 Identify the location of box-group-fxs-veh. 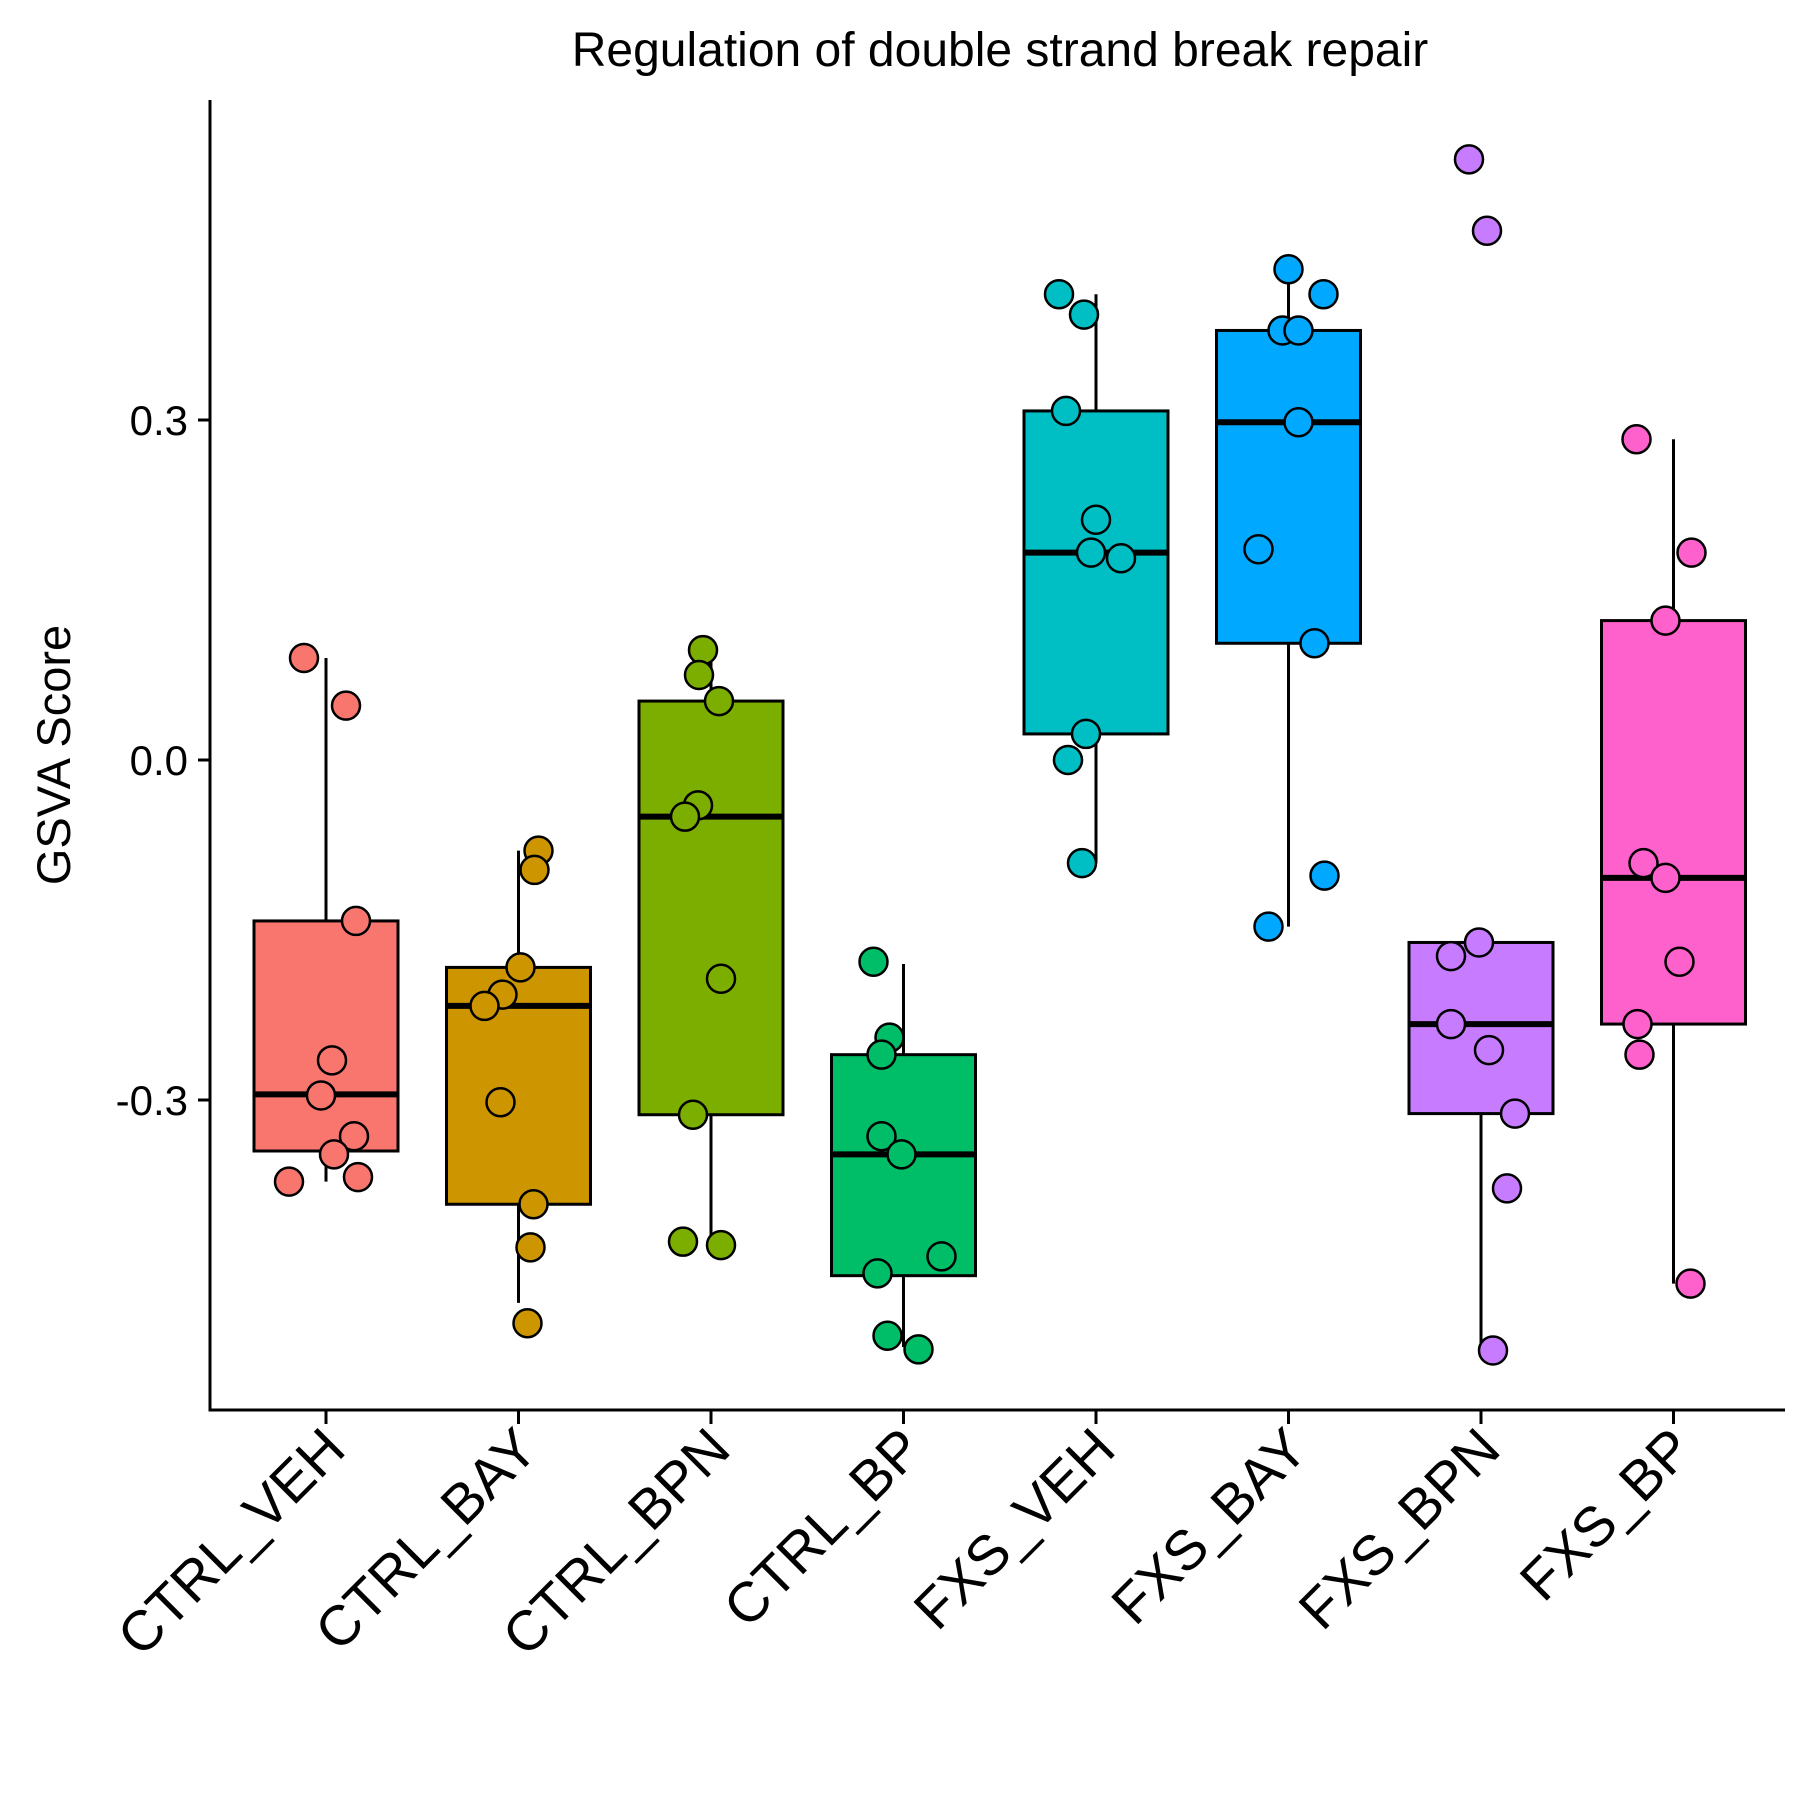
(1096, 578).